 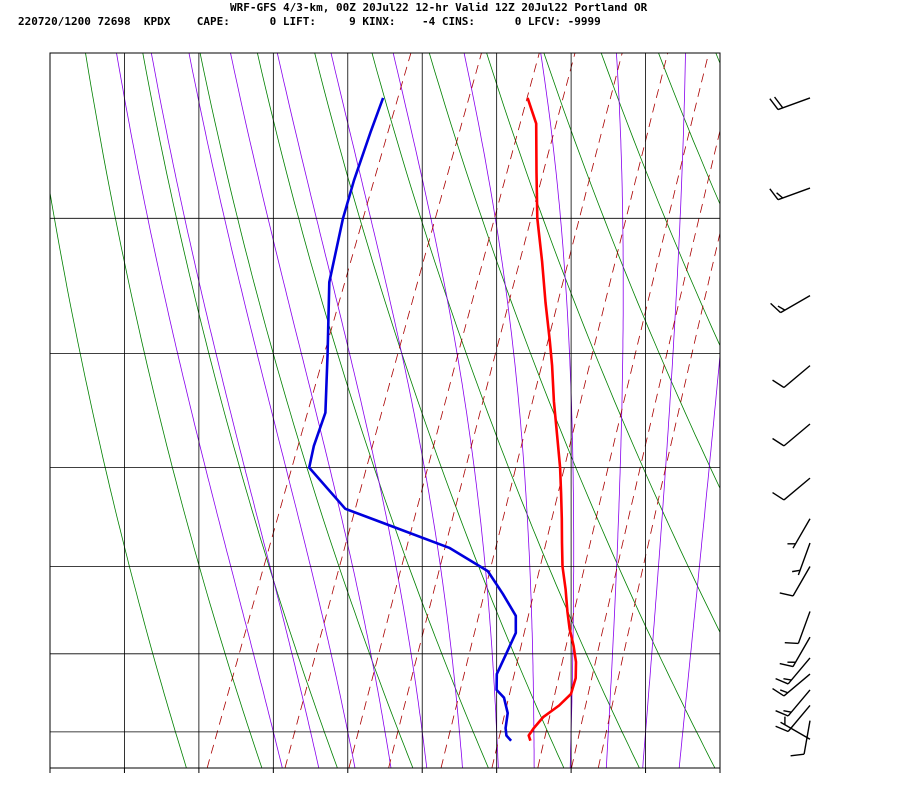 I want to click on wind-barbs, so click(x=790, y=426).